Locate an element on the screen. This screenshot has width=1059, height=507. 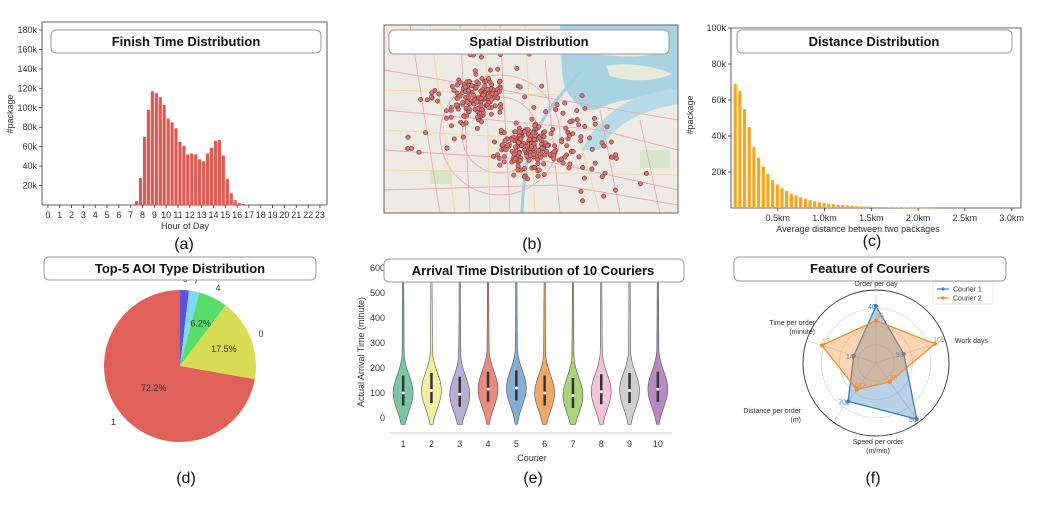
radar-value-label: 35 is located at coordinates (894, 378).